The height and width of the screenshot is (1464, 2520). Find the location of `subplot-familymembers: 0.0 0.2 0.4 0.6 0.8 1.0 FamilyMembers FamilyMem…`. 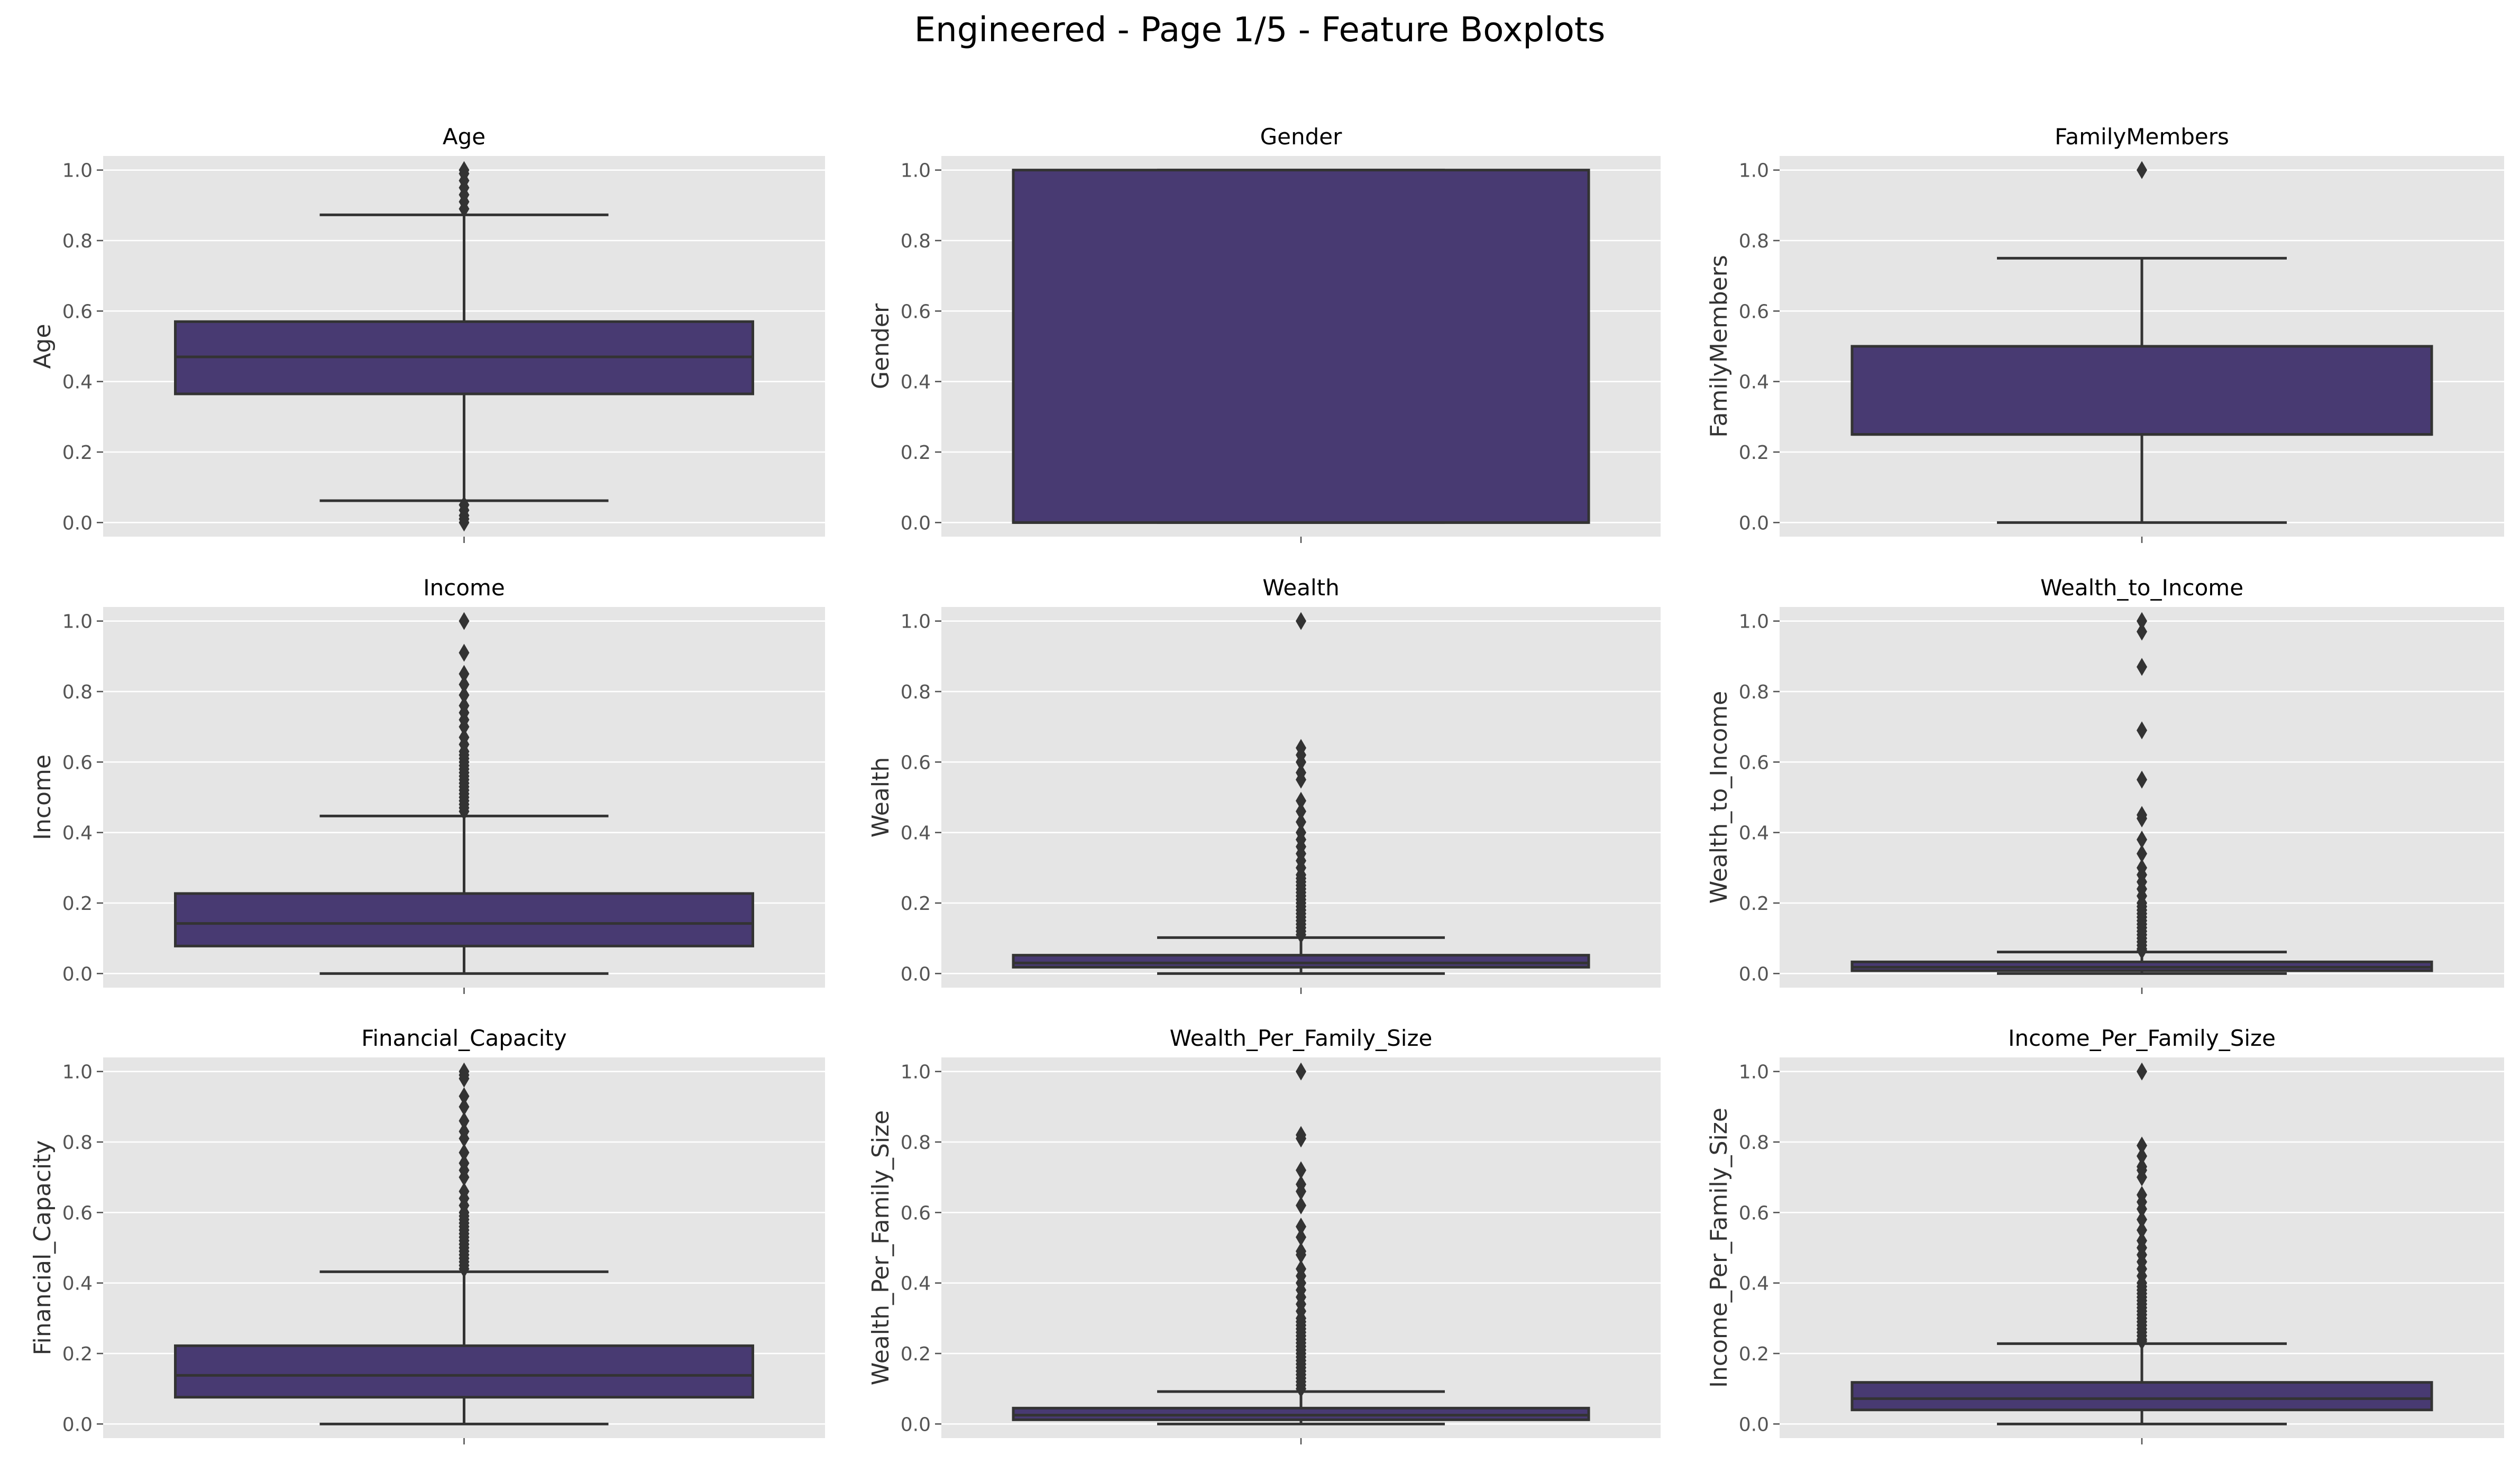

subplot-familymembers: 0.0 0.2 0.4 0.6 0.8 1.0 FamilyMembers FamilyMem… is located at coordinates (2105, 334).